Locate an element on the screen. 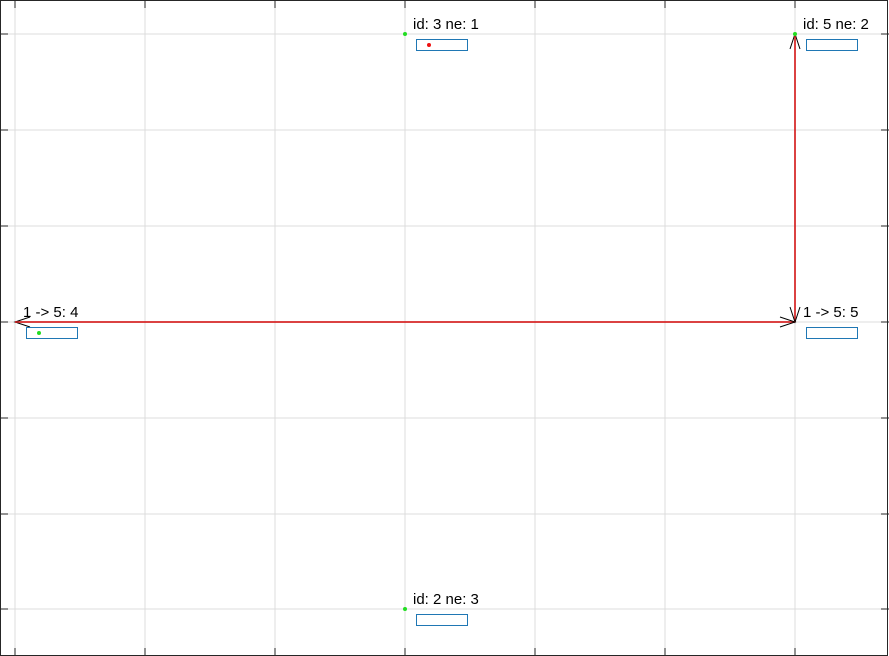  node-1-5-4: 1 -> 5: 4 is located at coordinates (50, 321).